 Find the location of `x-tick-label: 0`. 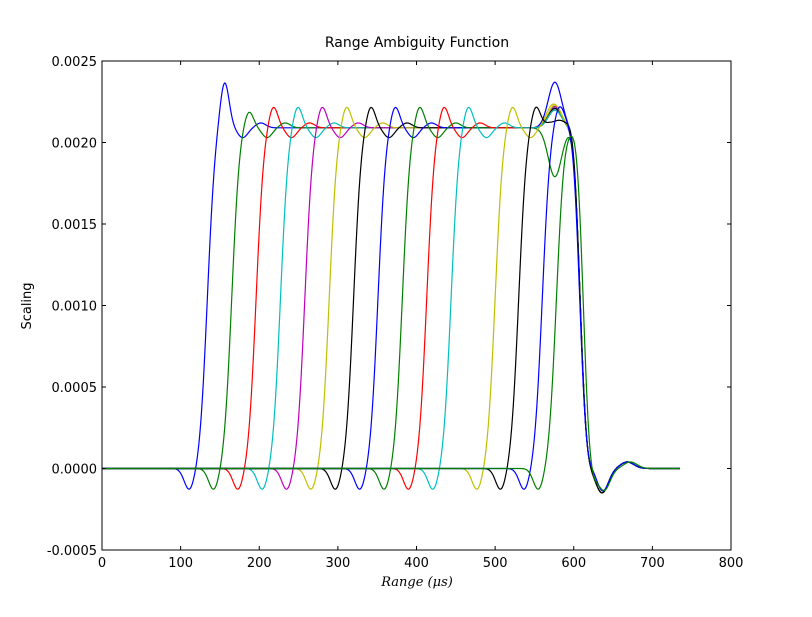

x-tick-label: 0 is located at coordinates (102, 563).